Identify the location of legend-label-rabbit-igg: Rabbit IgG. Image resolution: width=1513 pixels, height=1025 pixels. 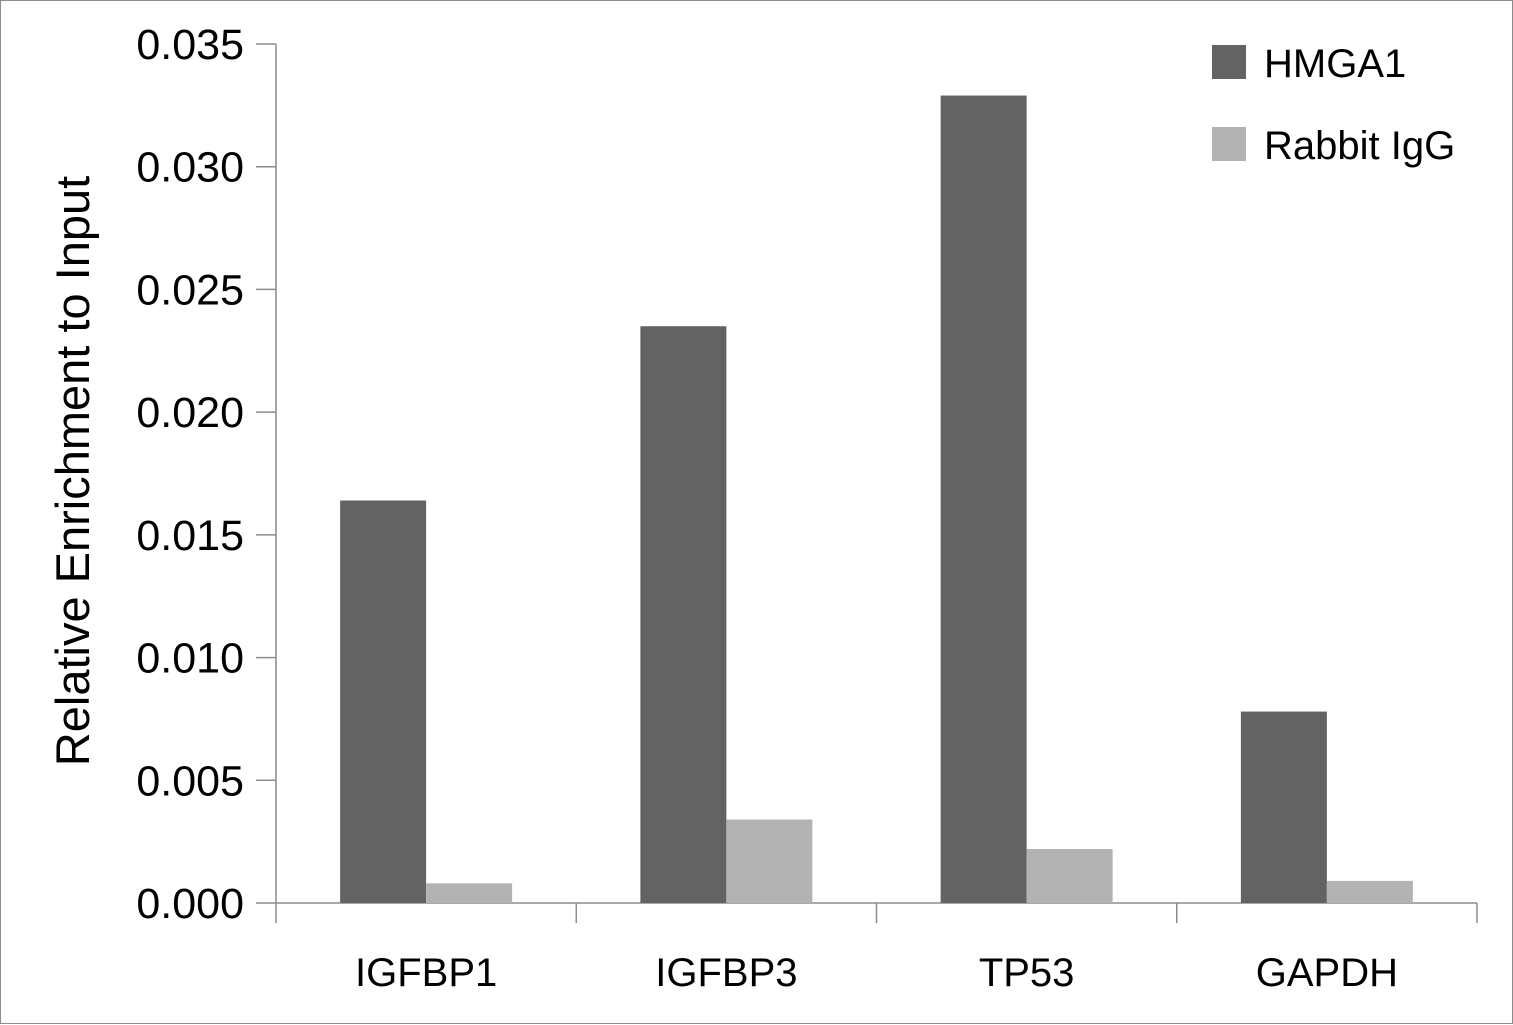
(1359, 146).